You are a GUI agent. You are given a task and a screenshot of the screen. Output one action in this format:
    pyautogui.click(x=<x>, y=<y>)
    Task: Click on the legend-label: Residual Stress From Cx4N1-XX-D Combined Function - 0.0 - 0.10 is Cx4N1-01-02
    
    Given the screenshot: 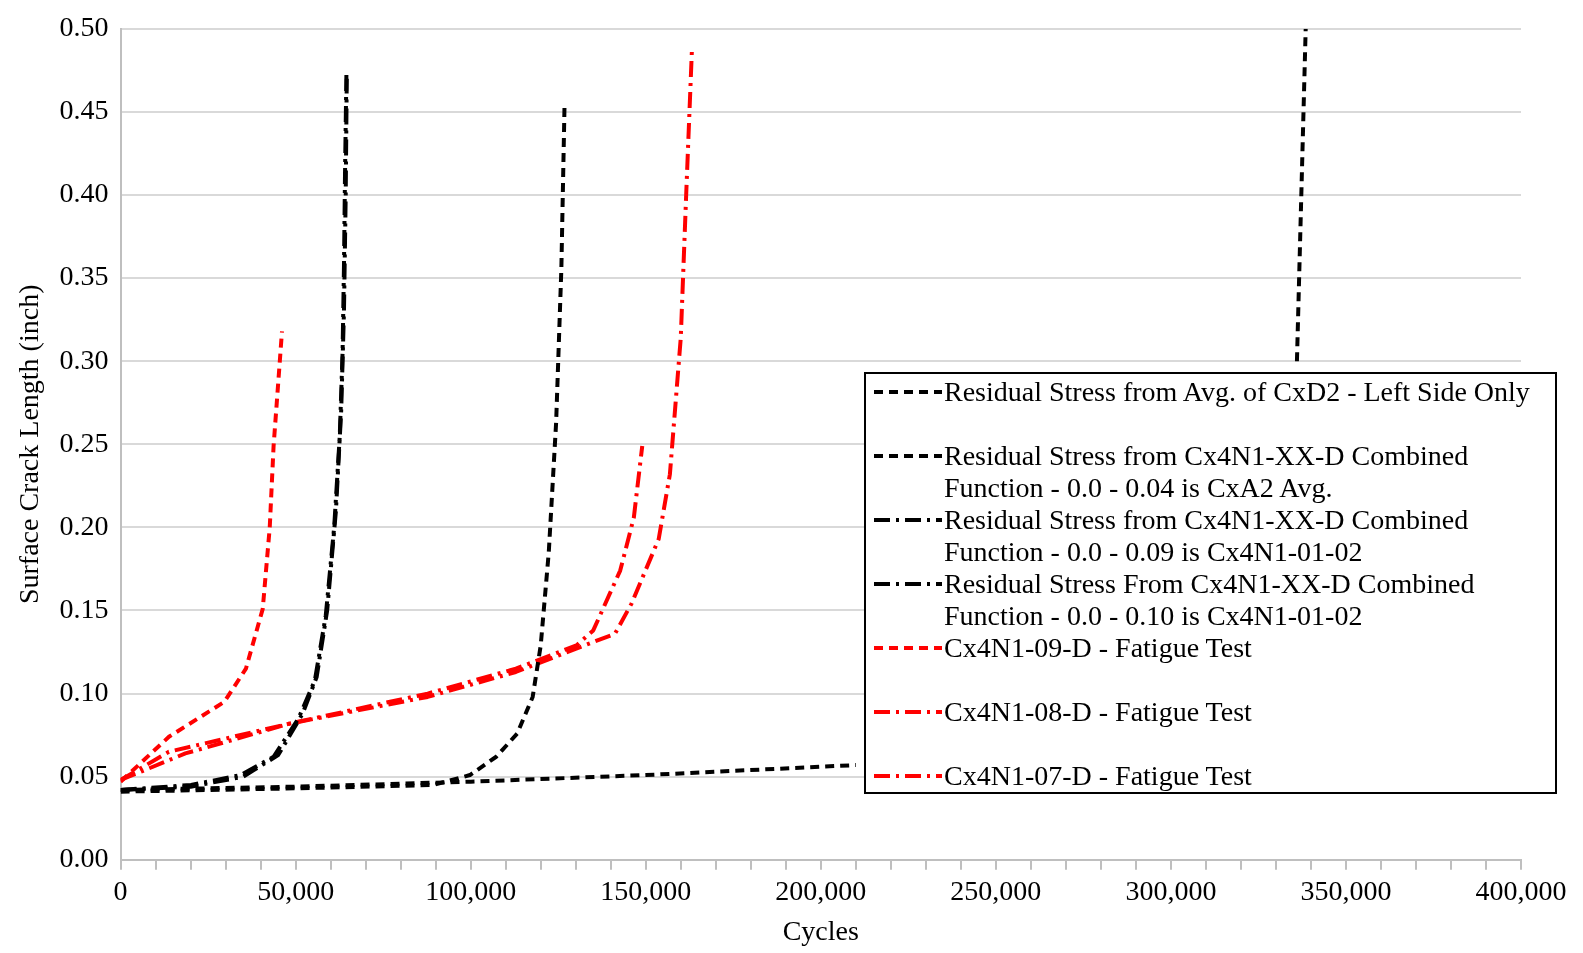 What is the action you would take?
    pyautogui.click(x=1210, y=600)
    